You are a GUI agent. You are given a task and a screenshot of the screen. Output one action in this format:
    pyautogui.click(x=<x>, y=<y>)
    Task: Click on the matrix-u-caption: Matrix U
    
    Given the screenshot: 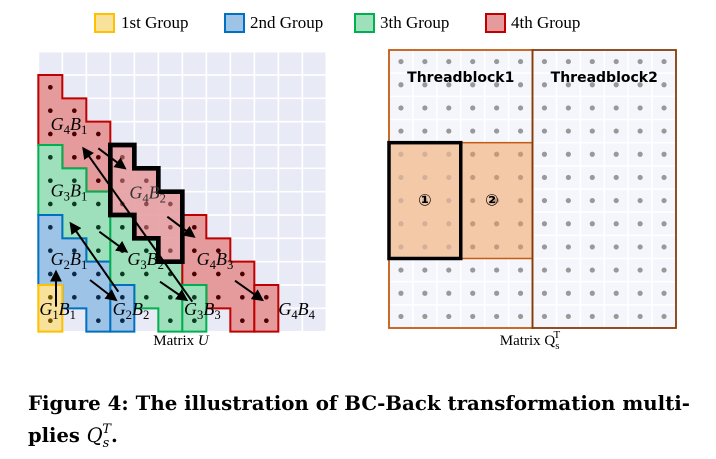 What is the action you would take?
    pyautogui.click(x=181, y=341)
    